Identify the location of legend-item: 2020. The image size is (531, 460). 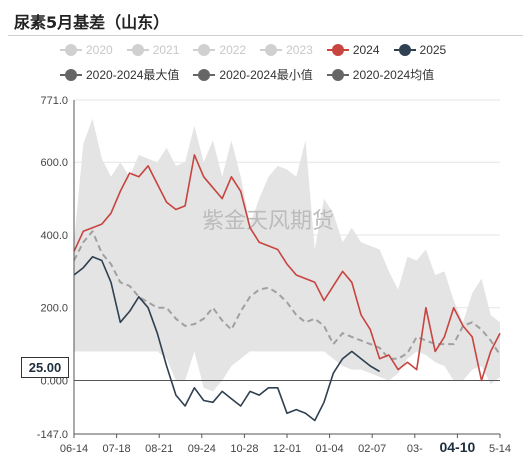
(86, 50).